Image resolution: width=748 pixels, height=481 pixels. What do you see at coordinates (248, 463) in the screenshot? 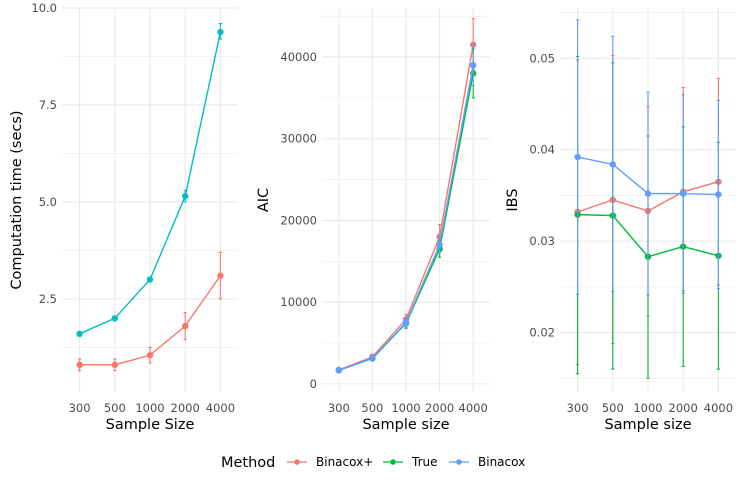
I see `legend-title: Method` at bounding box center [248, 463].